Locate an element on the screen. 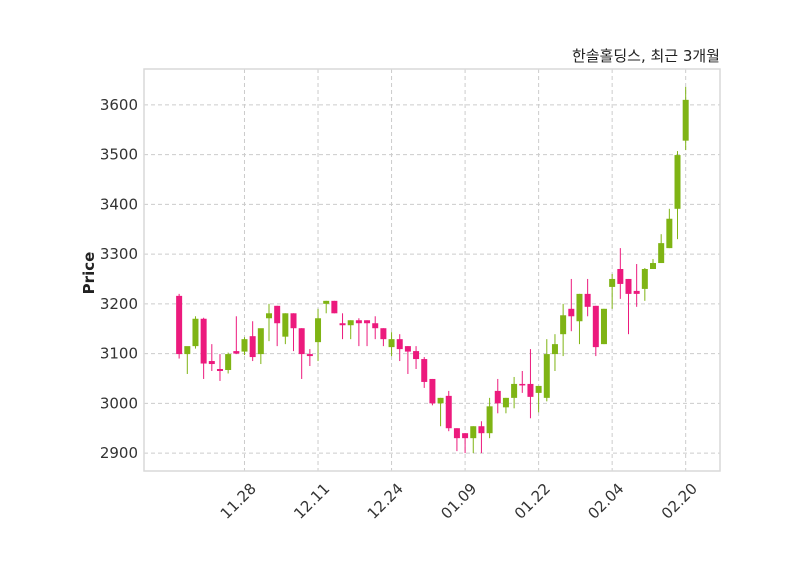 The height and width of the screenshot is (575, 800). y-tick-label: 3000 is located at coordinates (119, 403).